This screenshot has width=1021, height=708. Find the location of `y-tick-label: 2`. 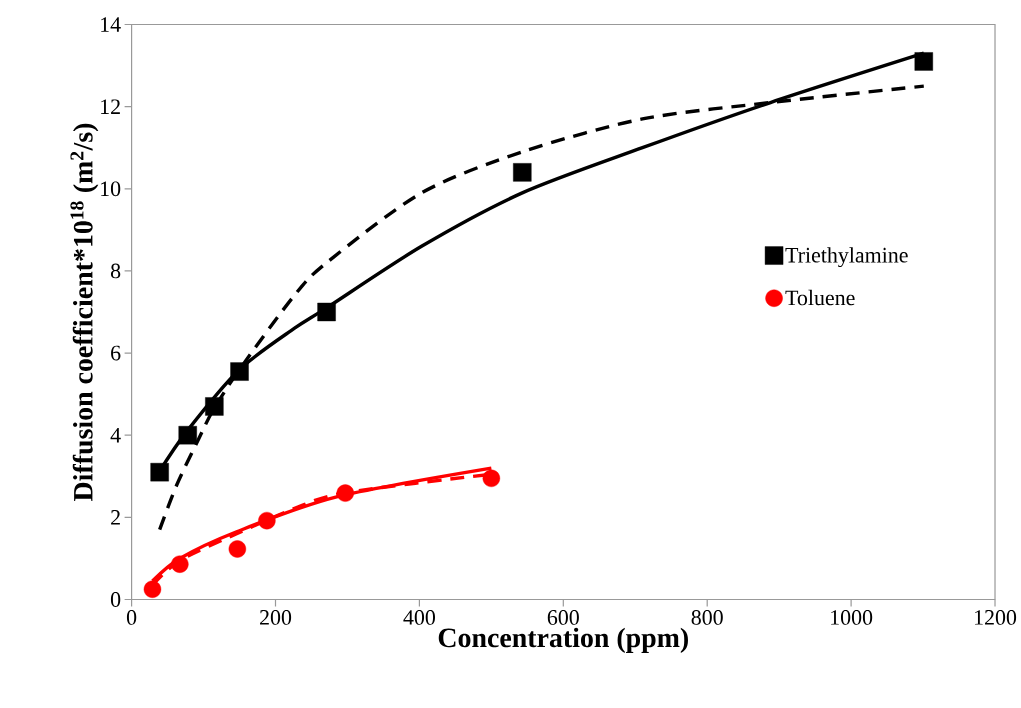

y-tick-label: 2 is located at coordinates (115, 517).